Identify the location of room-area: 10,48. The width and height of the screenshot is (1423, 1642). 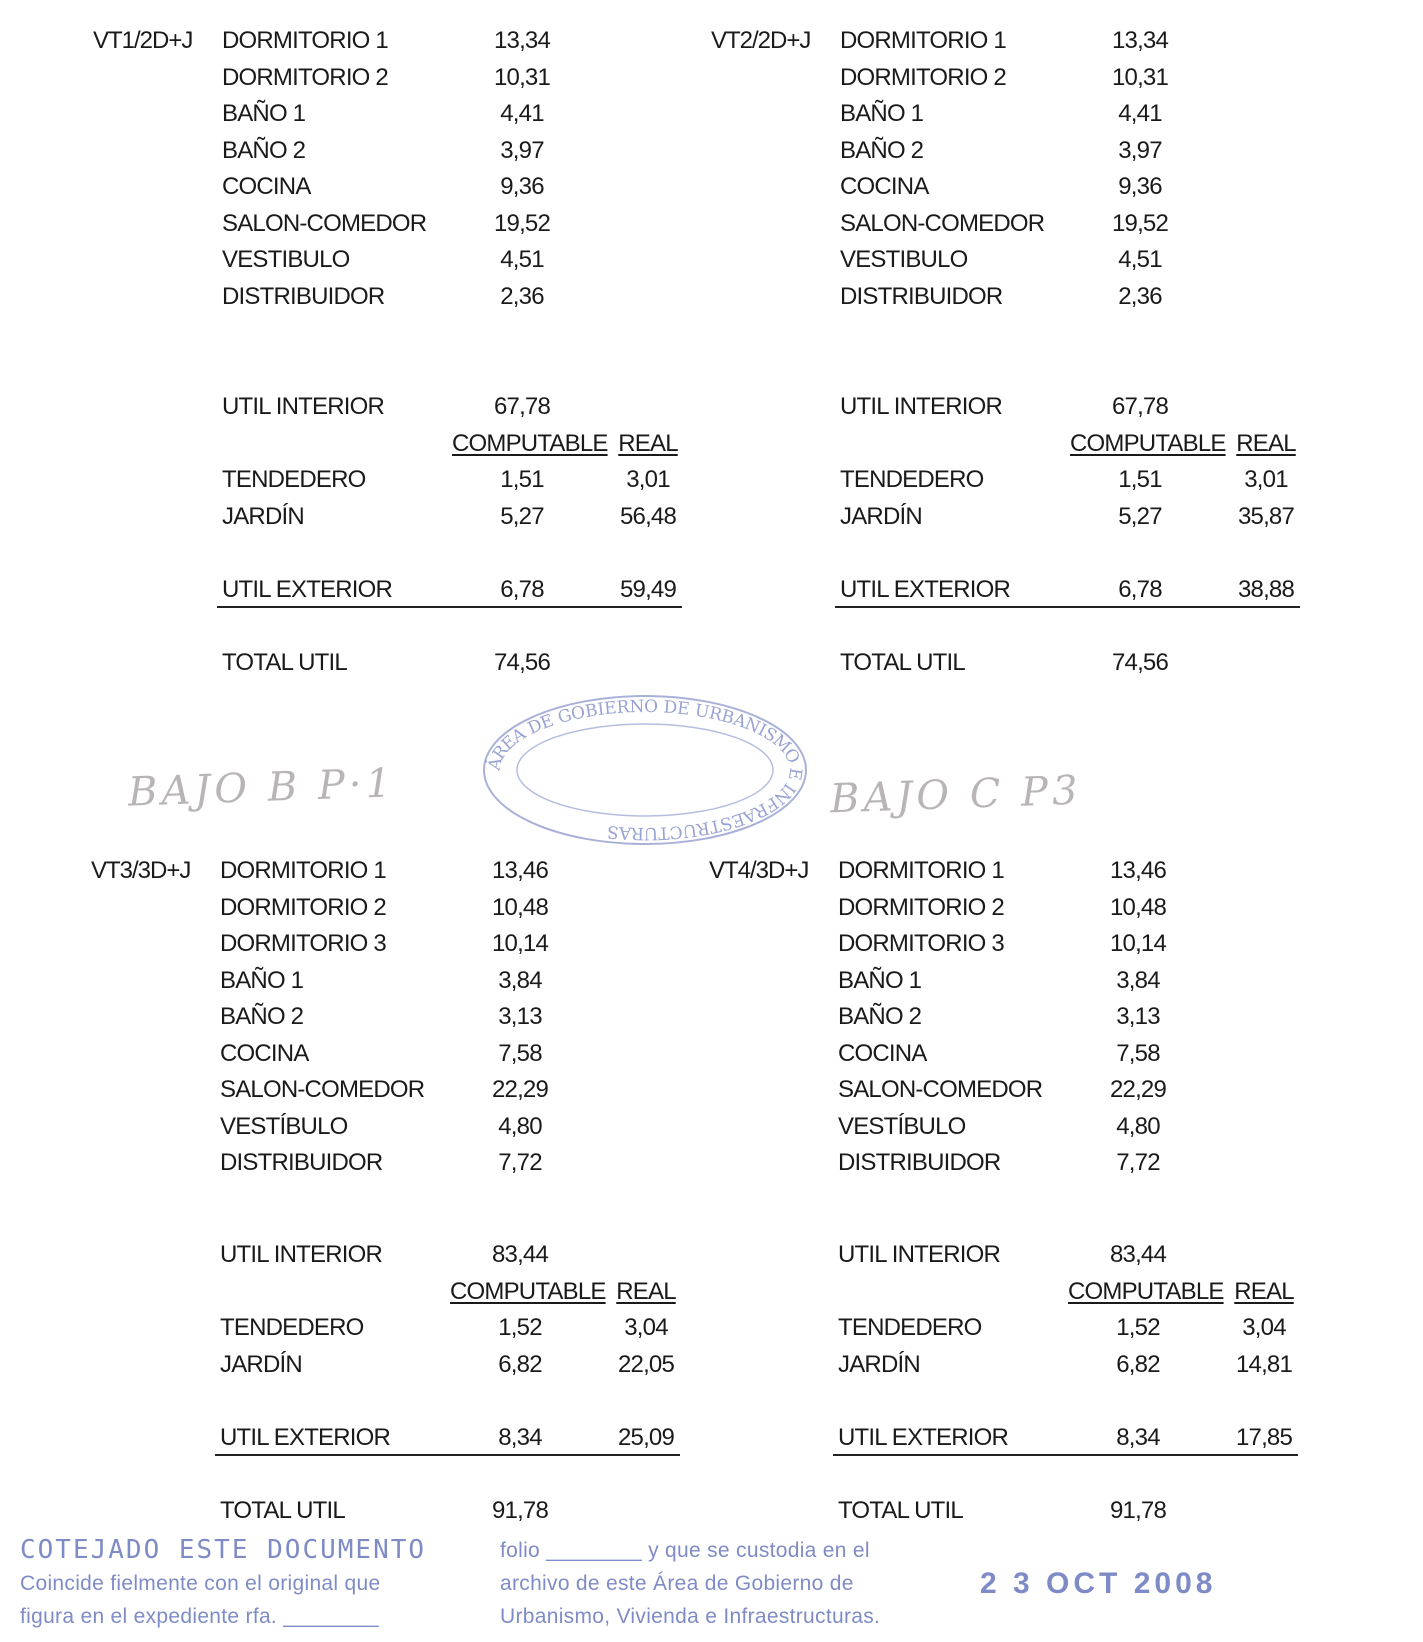
(1138, 907).